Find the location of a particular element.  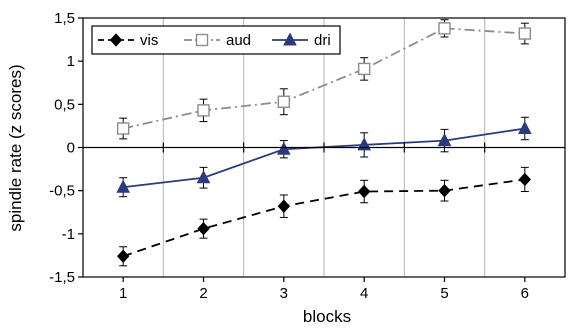

legend-label-dri: dri is located at coordinates (322, 40).